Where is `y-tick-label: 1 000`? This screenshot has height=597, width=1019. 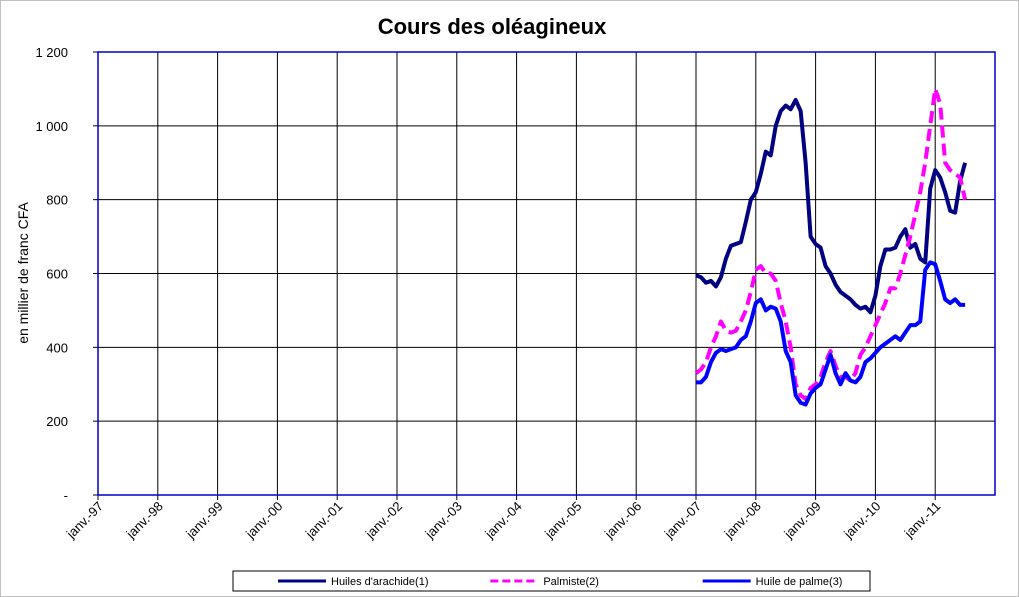 y-tick-label: 1 000 is located at coordinates (51, 126).